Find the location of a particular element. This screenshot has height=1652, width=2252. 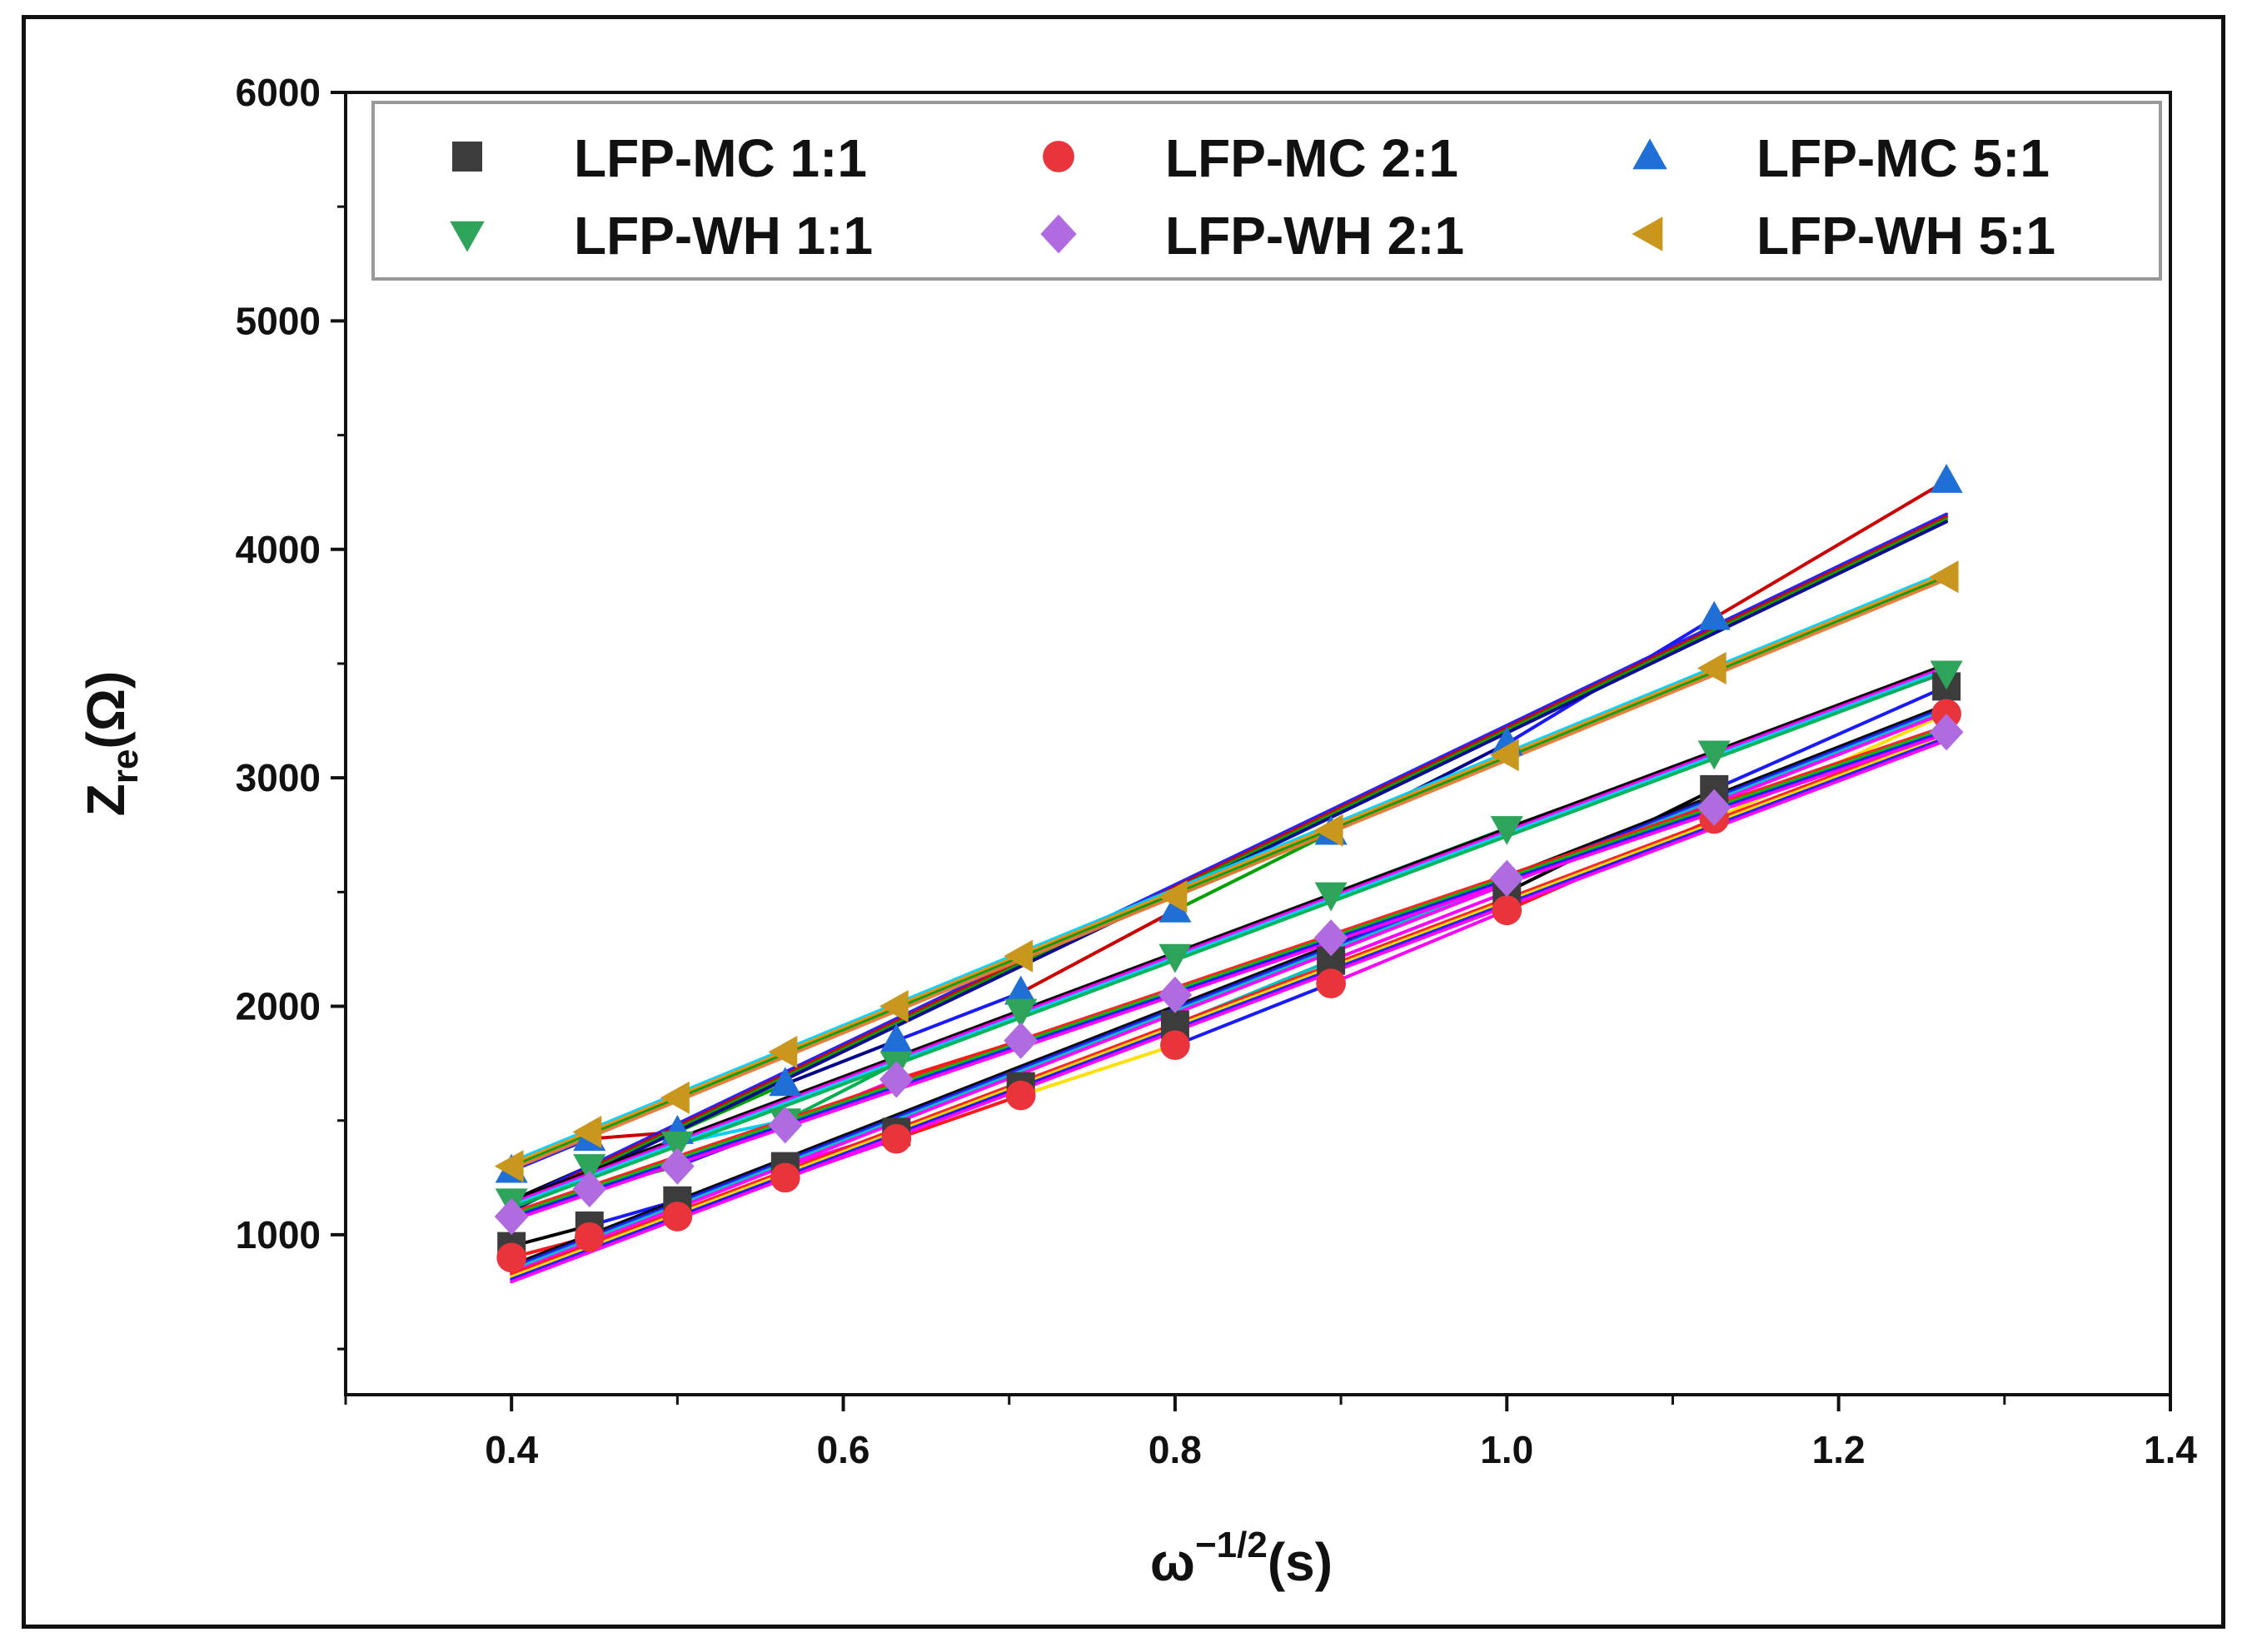

x-tick-label: 0.4 is located at coordinates (511, 1450).